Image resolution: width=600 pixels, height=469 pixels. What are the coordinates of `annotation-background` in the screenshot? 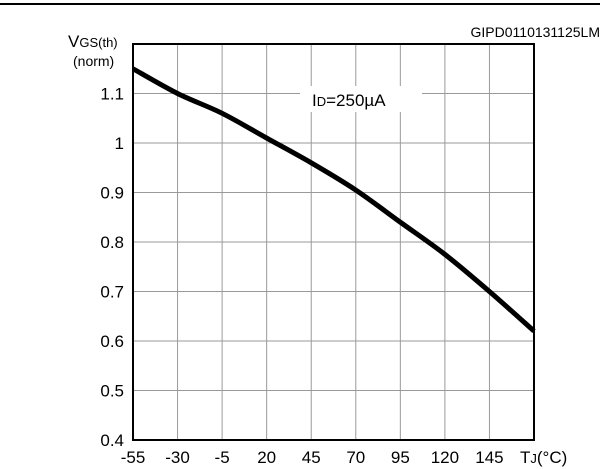 It's located at (361, 99).